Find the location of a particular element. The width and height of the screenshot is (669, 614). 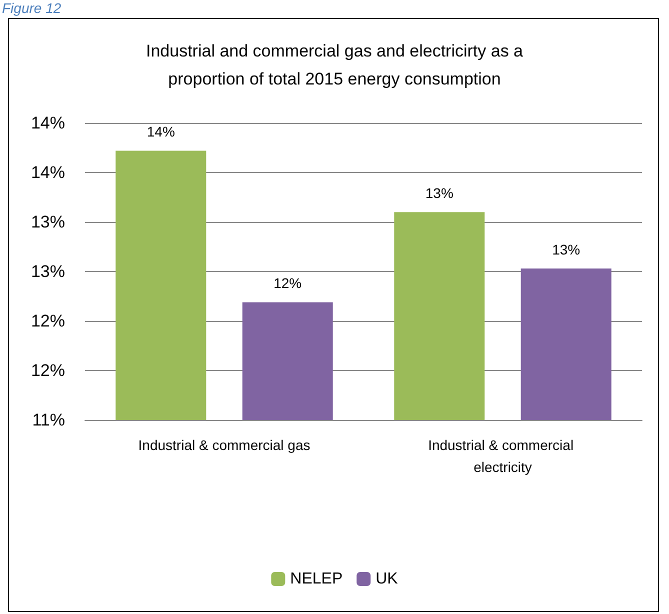

data-label: 12% is located at coordinates (288, 283).